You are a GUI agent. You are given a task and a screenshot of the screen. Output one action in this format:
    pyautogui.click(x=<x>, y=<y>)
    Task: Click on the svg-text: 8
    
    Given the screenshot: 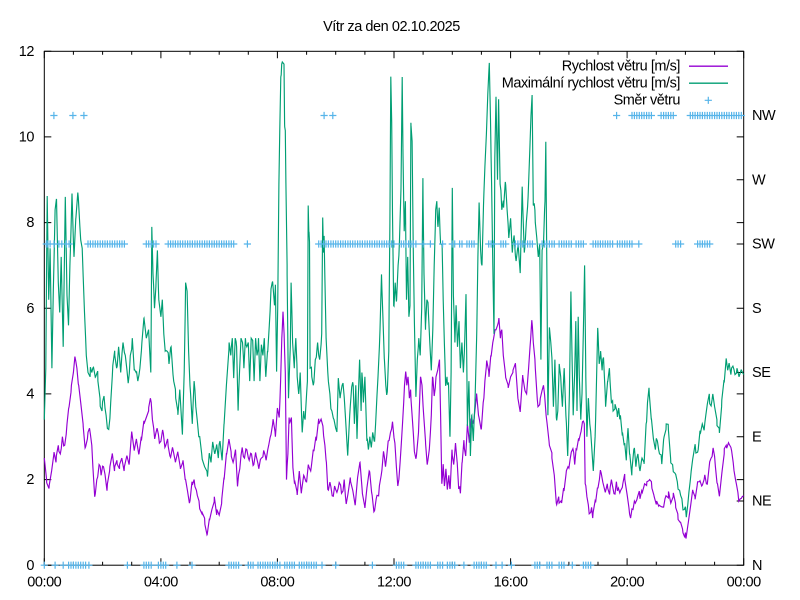 What is the action you would take?
    pyautogui.click(x=30, y=223)
    